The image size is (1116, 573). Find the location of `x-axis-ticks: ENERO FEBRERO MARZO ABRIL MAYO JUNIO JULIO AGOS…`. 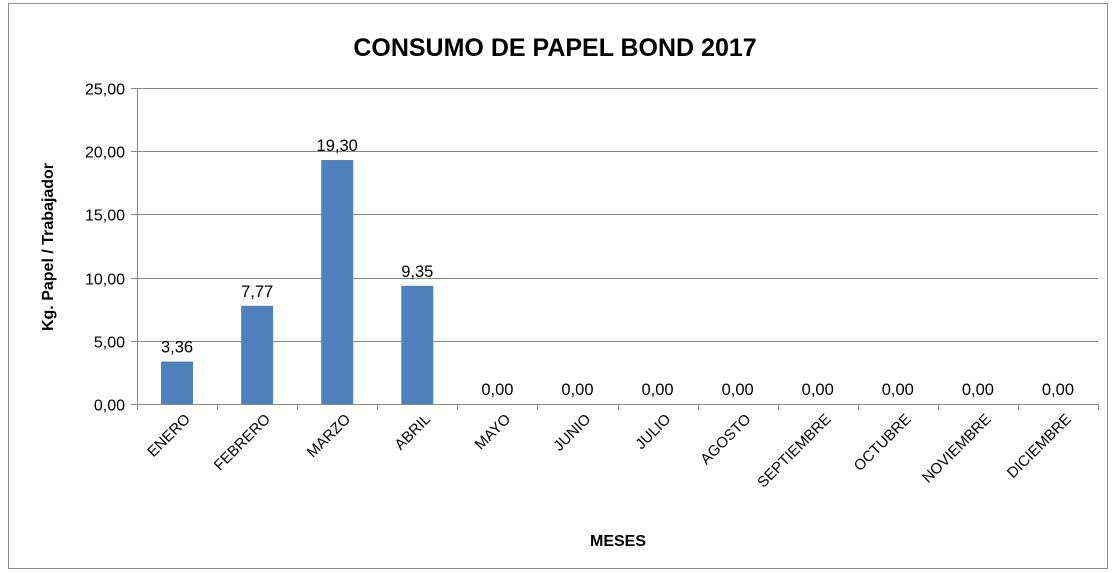

x-axis-ticks: ENERO FEBRERO MARZO ABRIL MAYO JUNIO JULIO AGOS… is located at coordinates (609, 451).